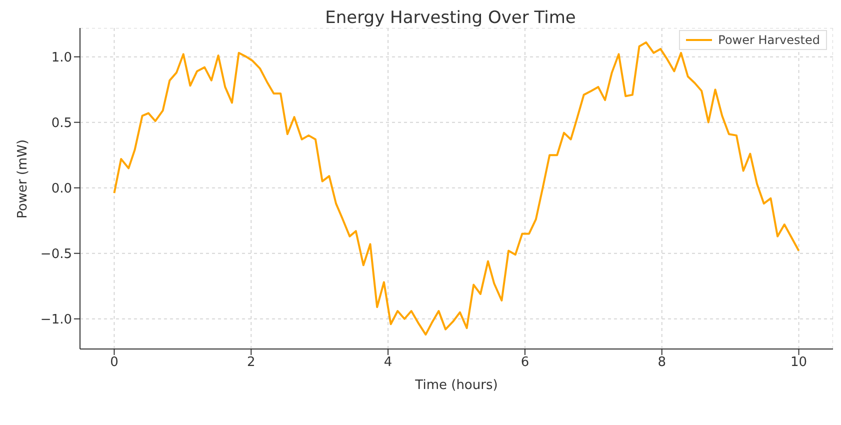 The width and height of the screenshot is (841, 425). What do you see at coordinates (56, 320) in the screenshot?
I see `y-tick-label: −1.0` at bounding box center [56, 320].